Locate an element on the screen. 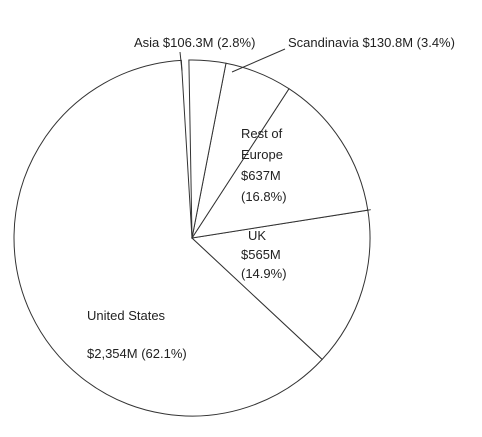 Image resolution: width=482 pixels, height=437 pixels. data-label-united-states-line-1: United States is located at coordinates (126, 315).